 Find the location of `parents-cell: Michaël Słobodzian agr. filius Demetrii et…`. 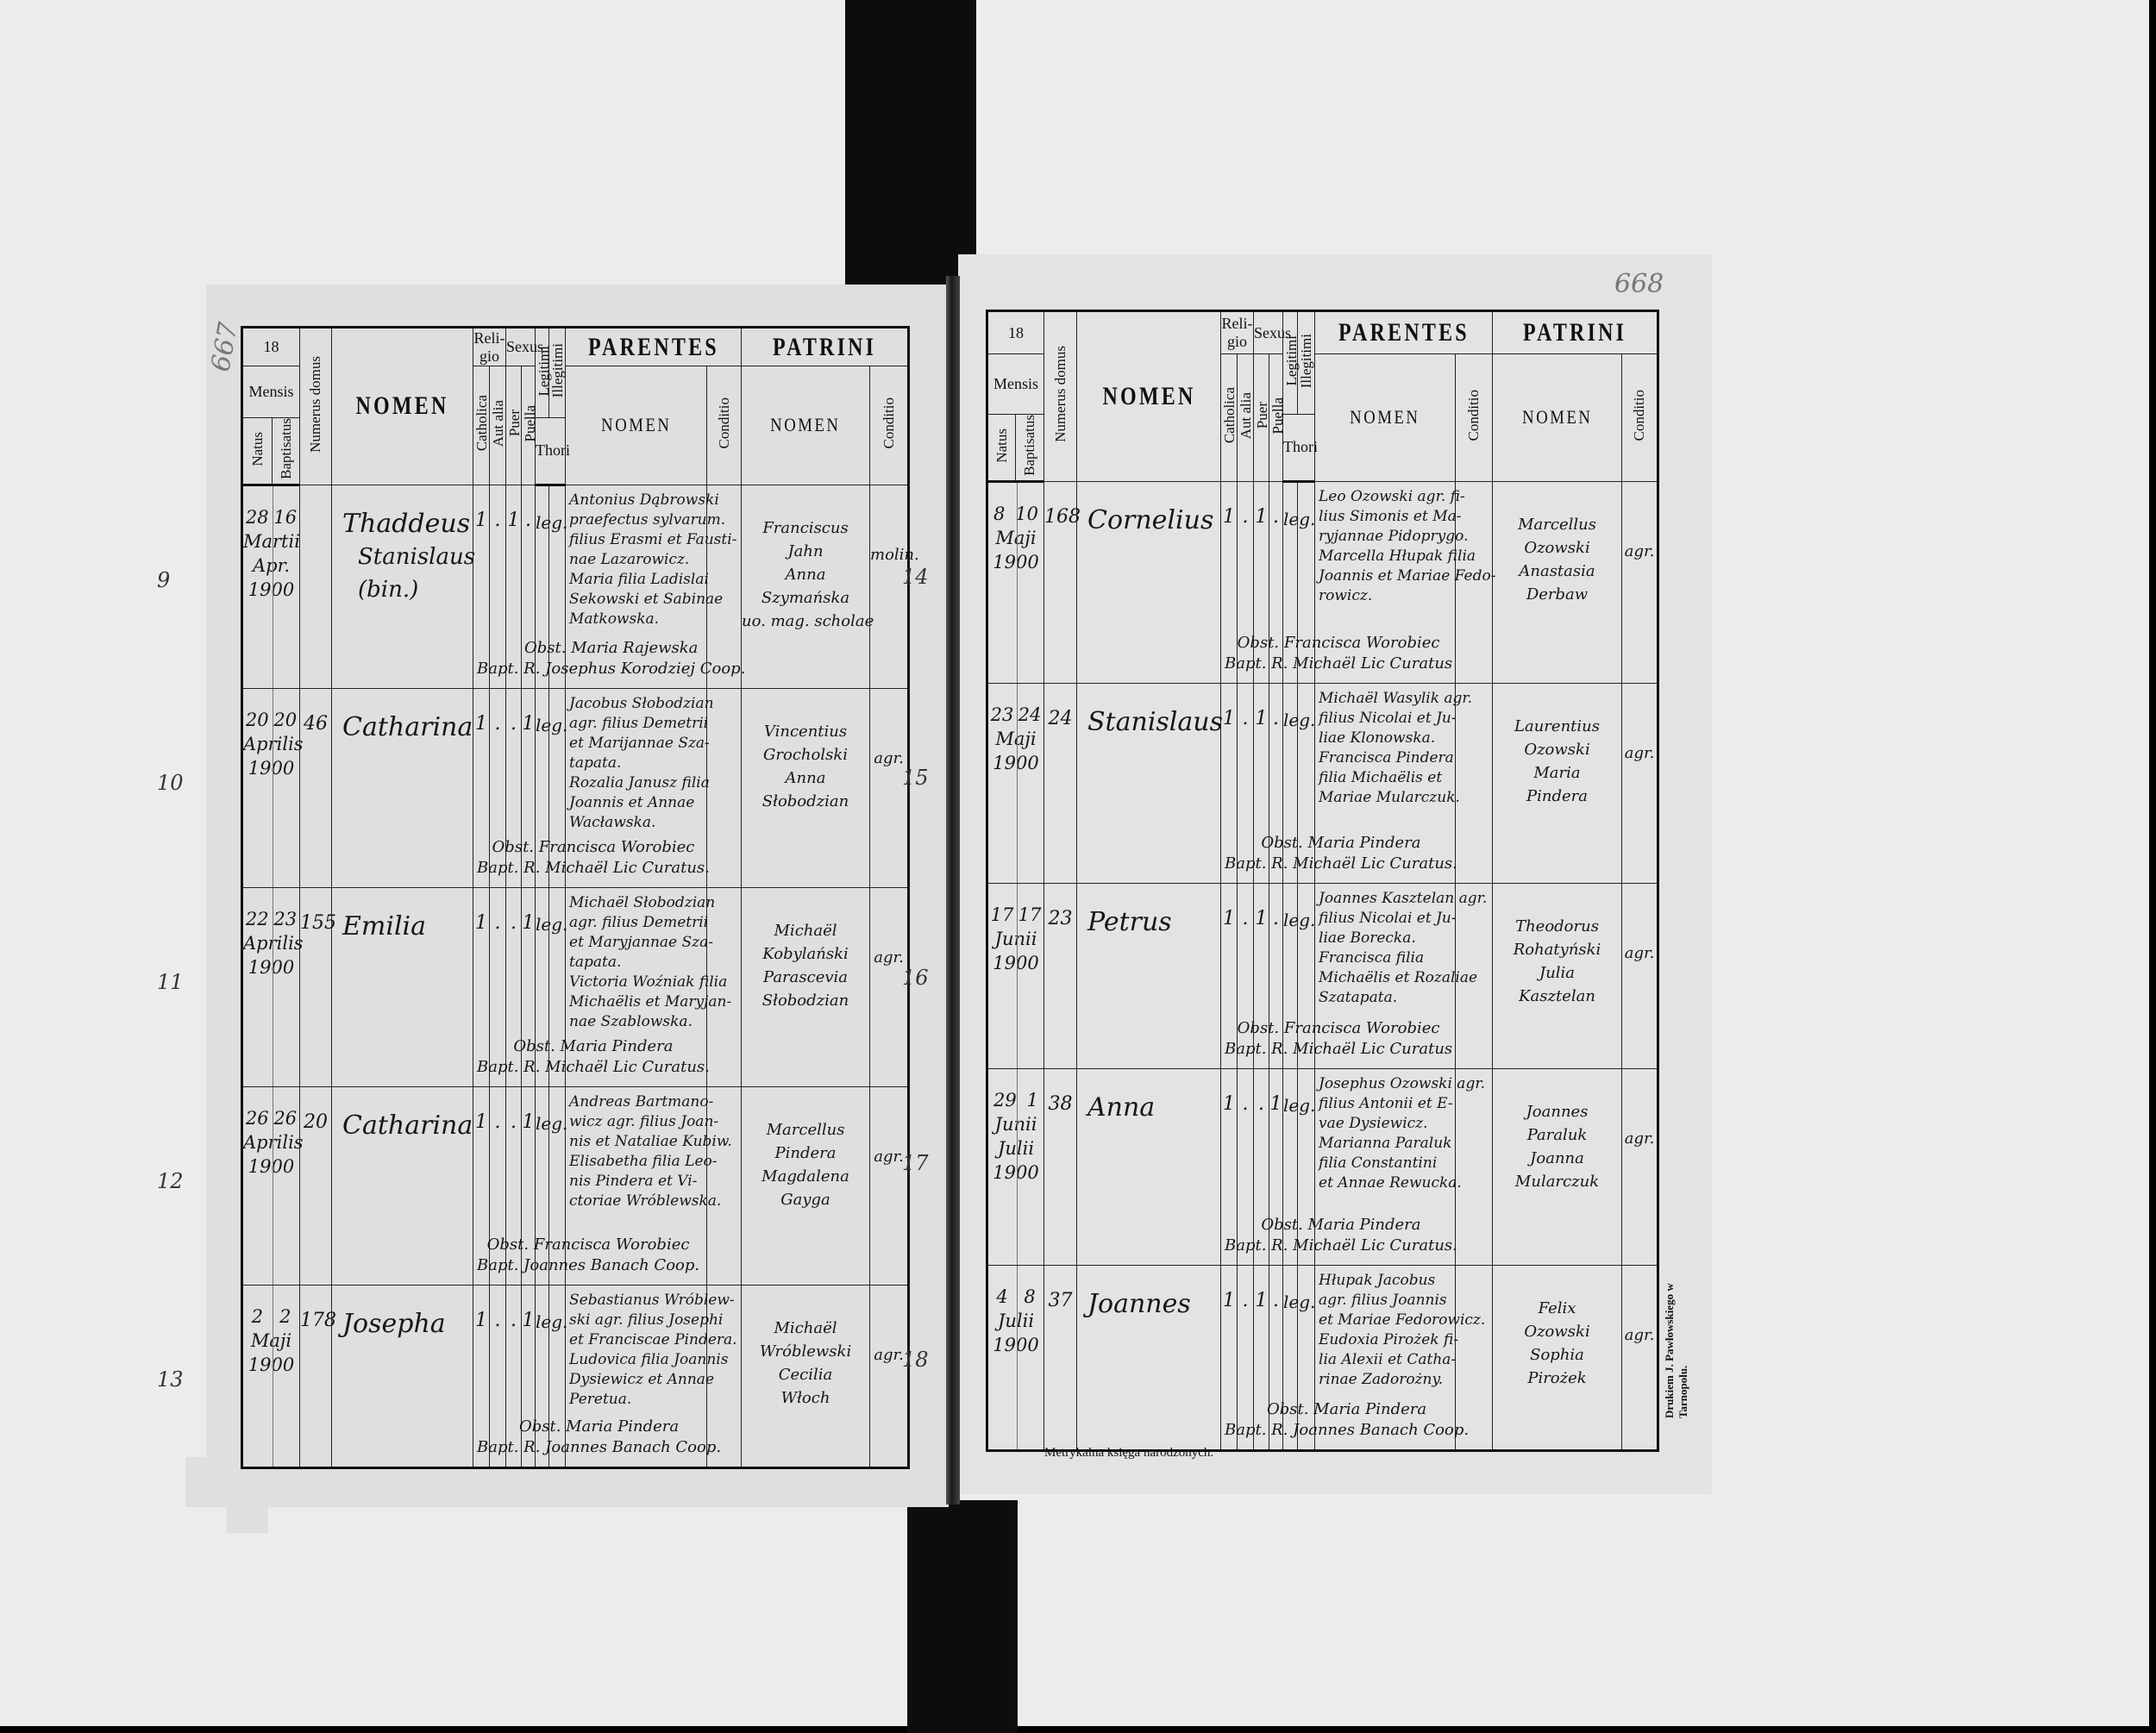

parents-cell: Michaël Słobodzian agr. filius Demetrii et… is located at coordinates (648, 987).